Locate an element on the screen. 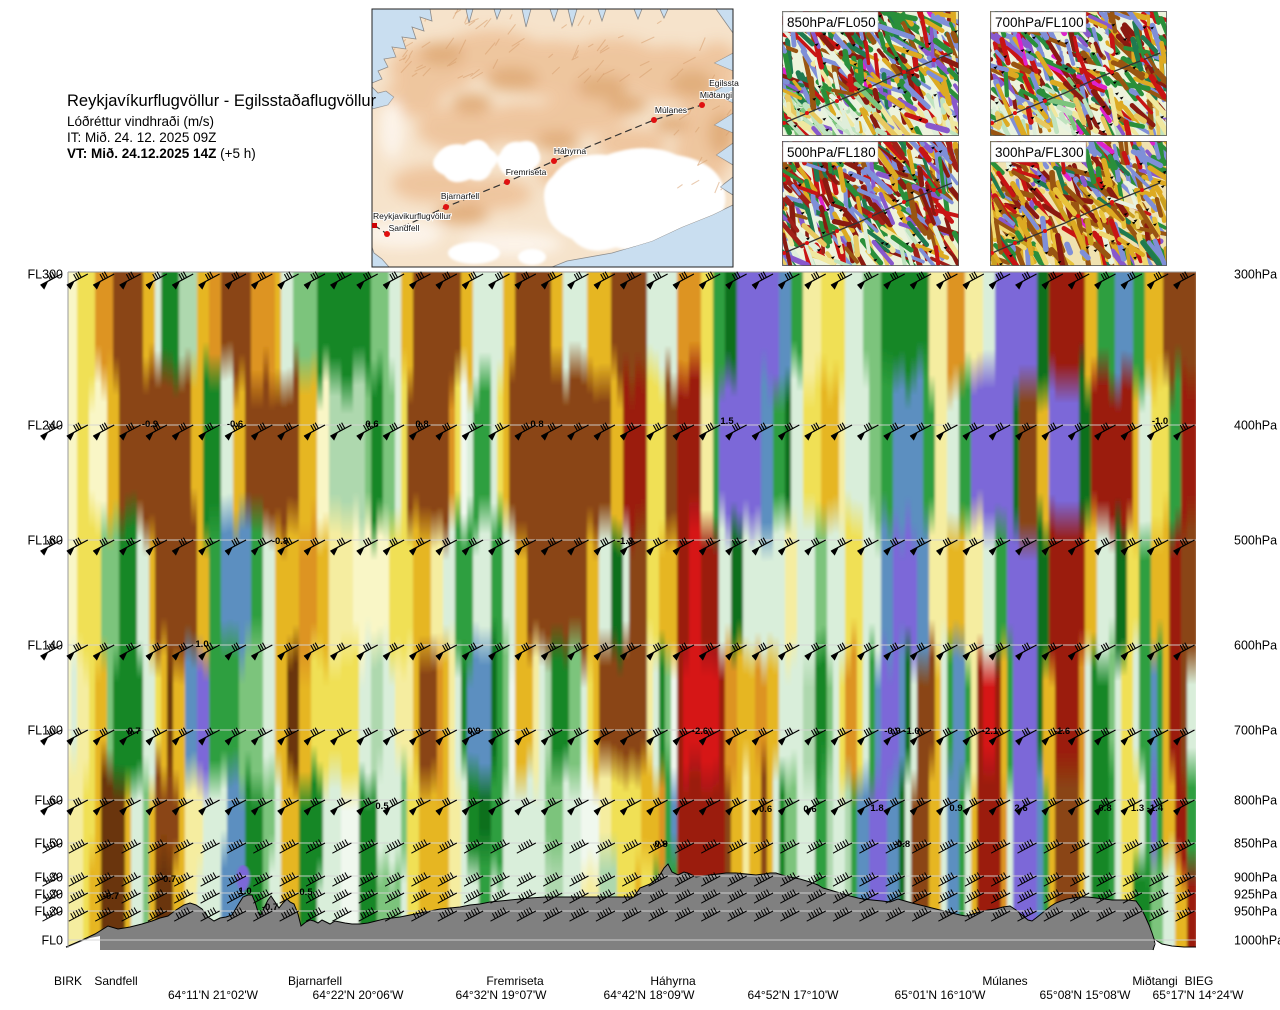 The width and height of the screenshot is (1280, 1010). svg-text: 850hPa/FL050 is located at coordinates (831, 22).